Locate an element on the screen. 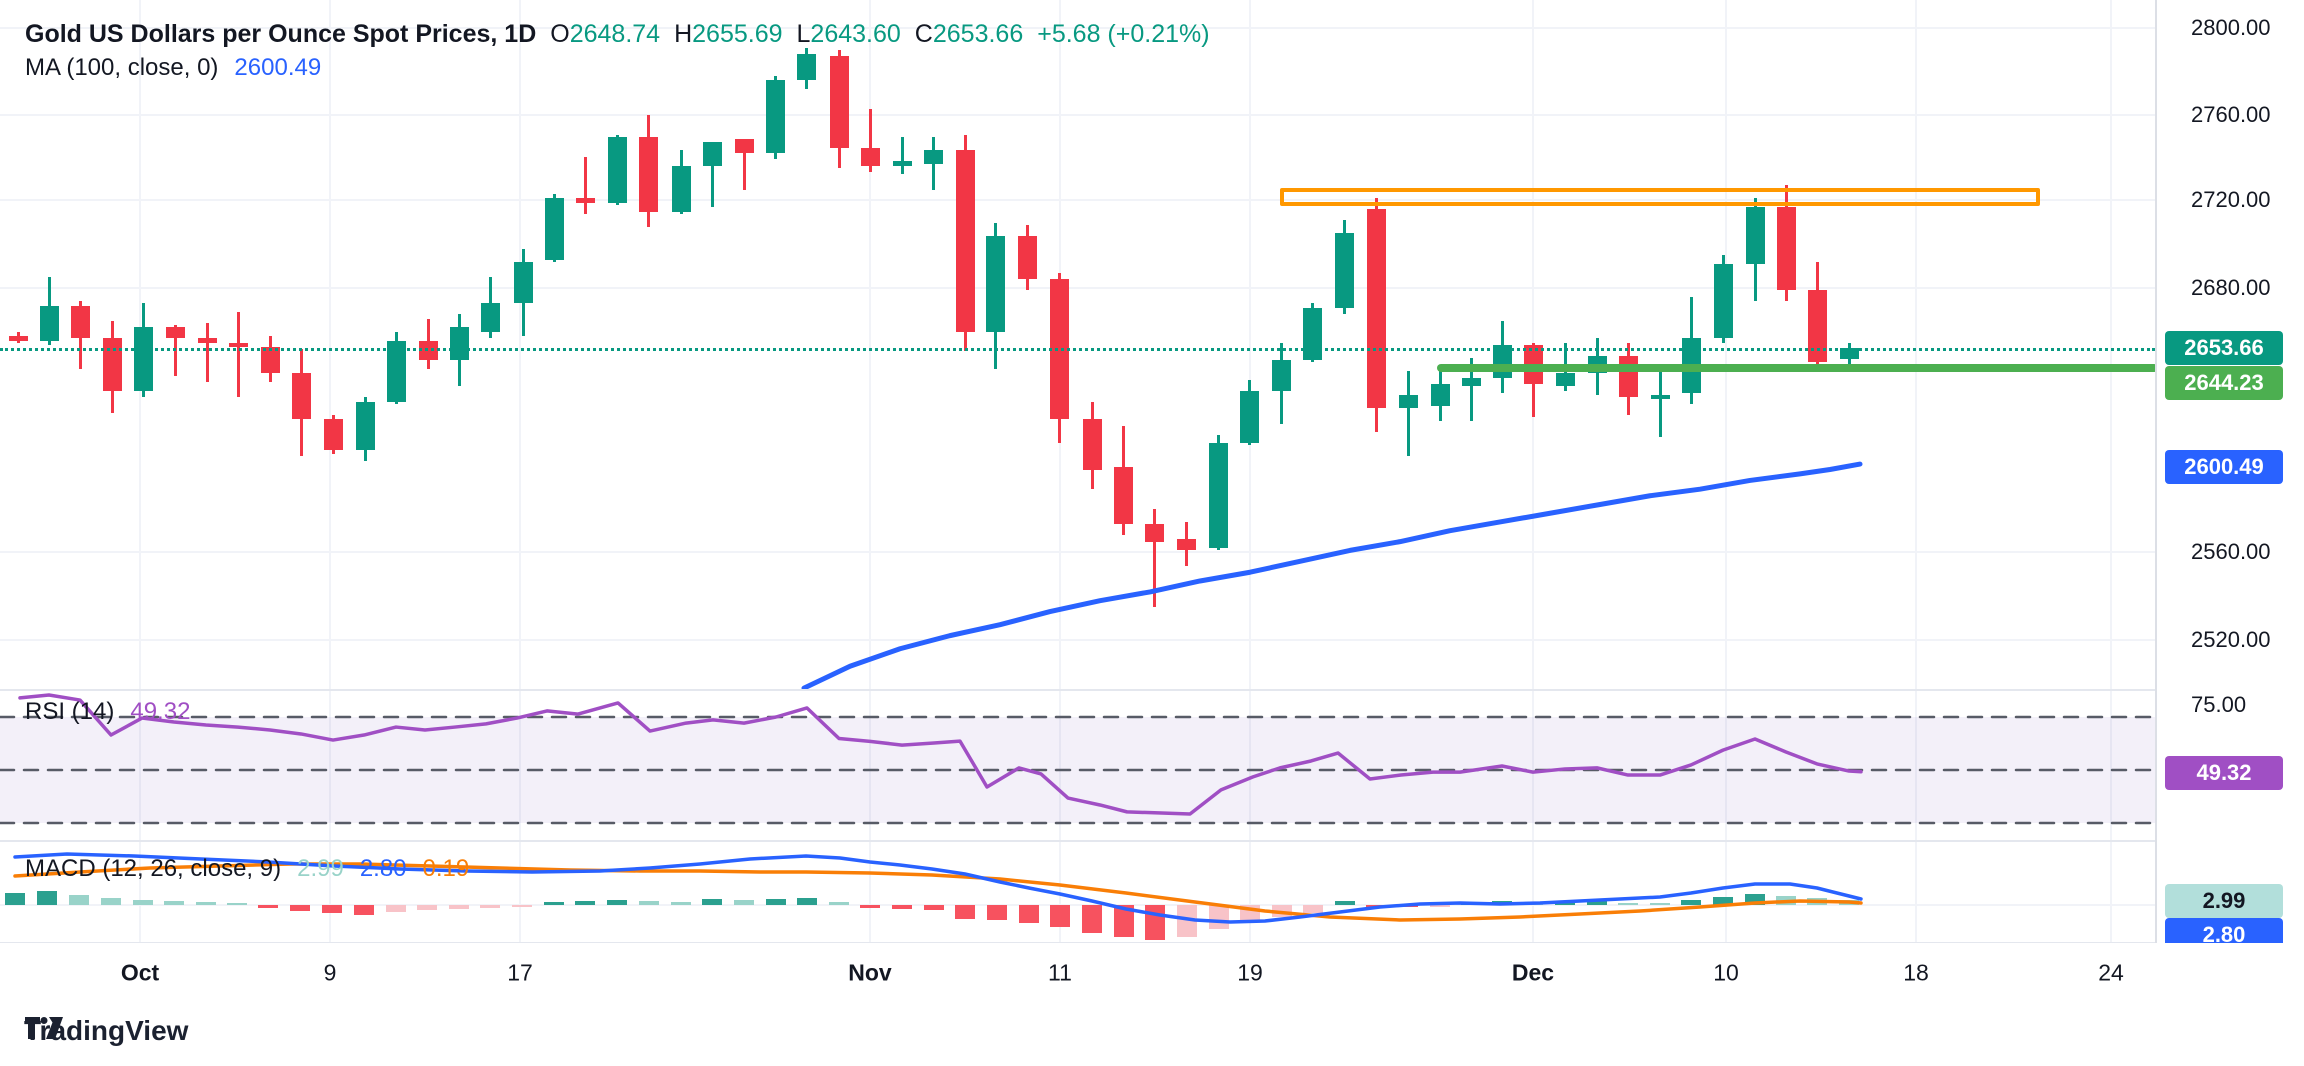 The image size is (2304, 1066). ma-legend: MA (100, close, 0) 2600.49 is located at coordinates (173, 68).